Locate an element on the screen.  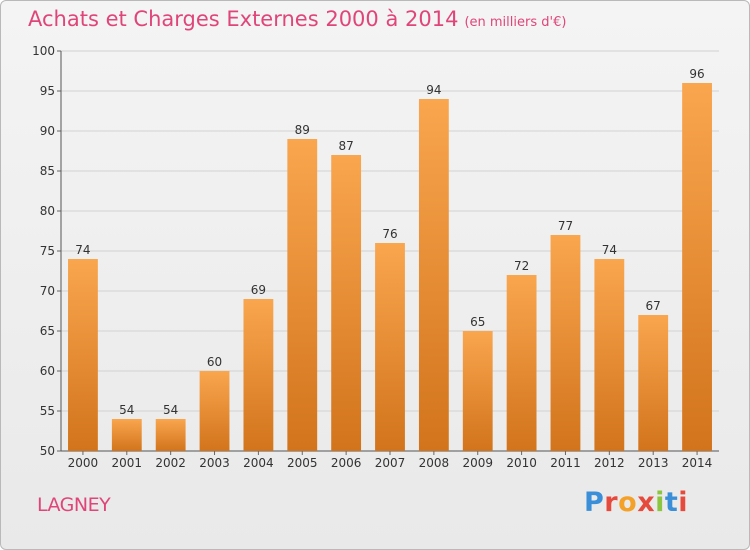
y-tick-label: 90 is located at coordinates (47, 131).